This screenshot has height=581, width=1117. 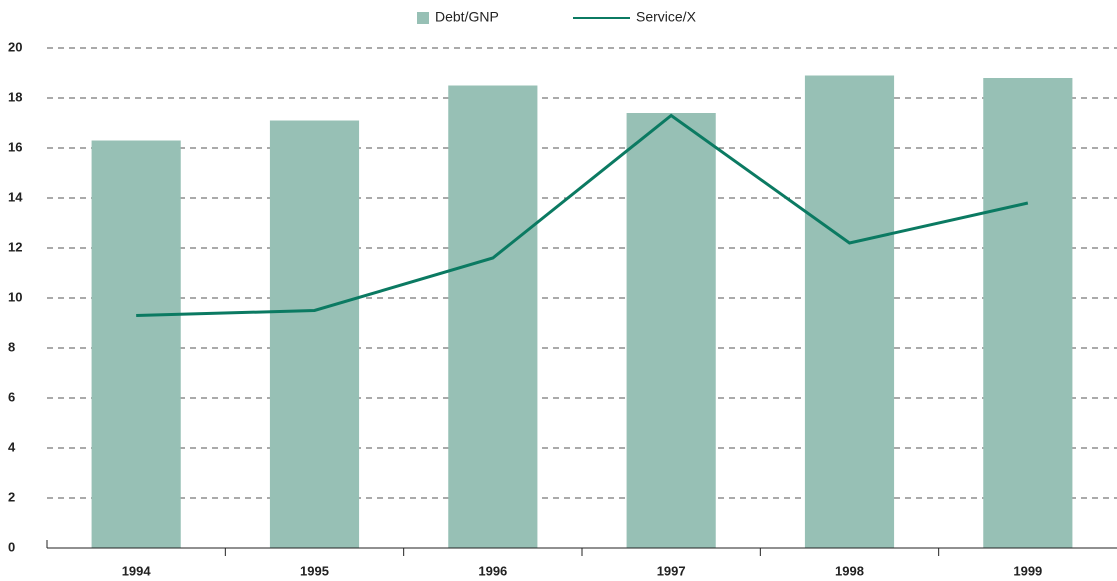 I want to click on x-tick-label: 1999, so click(x=1027, y=570).